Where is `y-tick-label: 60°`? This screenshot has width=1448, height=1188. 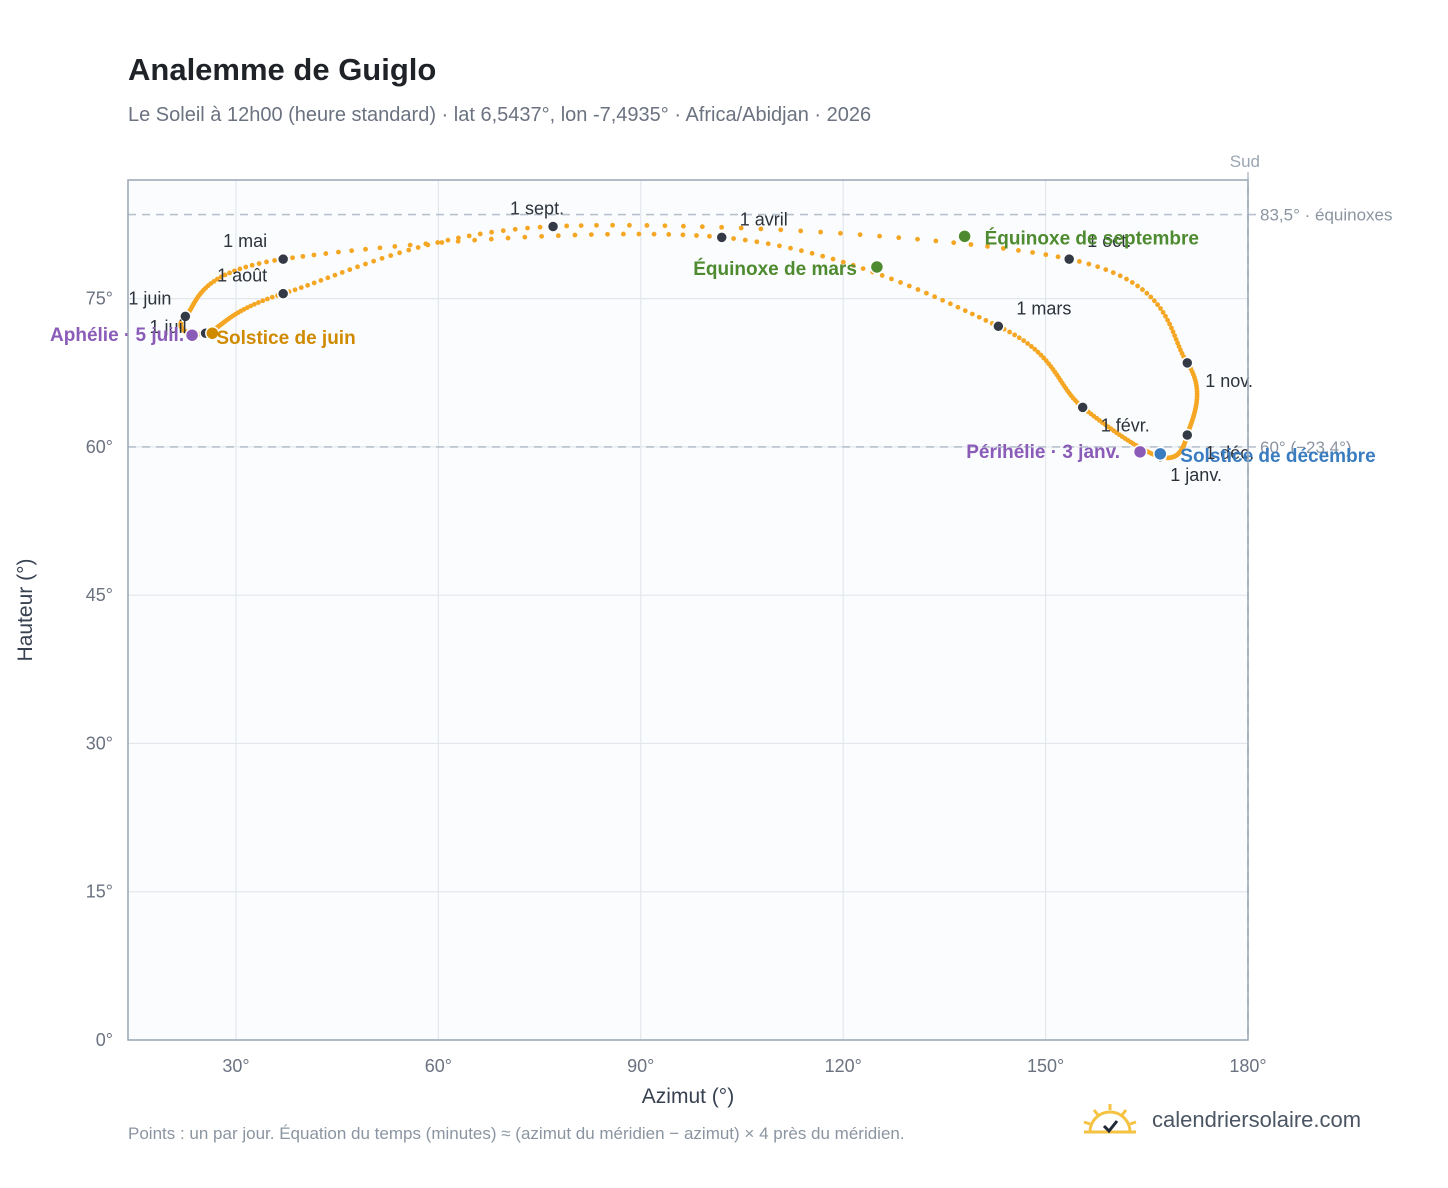
y-tick-label: 60° is located at coordinates (99, 447).